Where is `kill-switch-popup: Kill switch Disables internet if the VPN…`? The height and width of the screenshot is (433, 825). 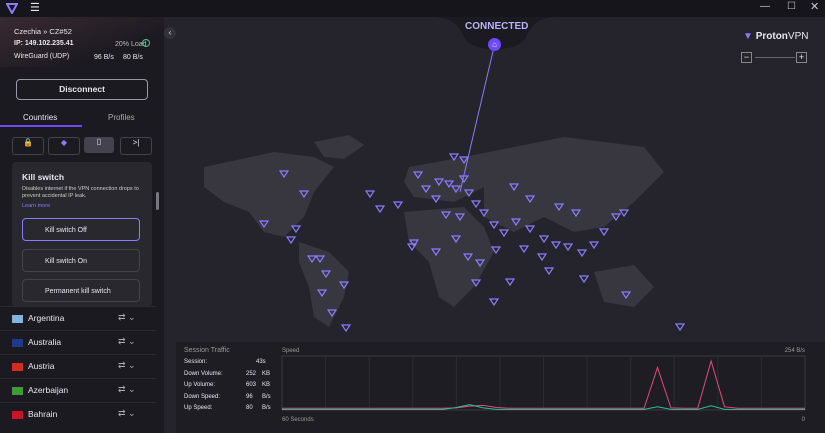
kill-switch-popup: Kill switch Disables internet if the VPN… is located at coordinates (82, 234).